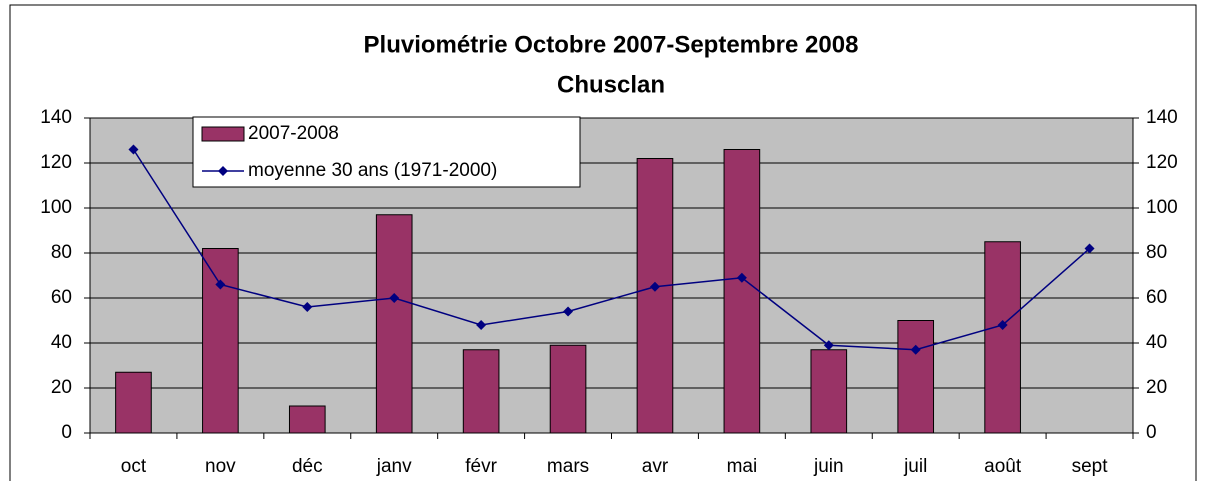 Image resolution: width=1207 pixels, height=481 pixels. Describe the element at coordinates (655, 466) in the screenshot. I see `x-tick-label: avr` at that location.